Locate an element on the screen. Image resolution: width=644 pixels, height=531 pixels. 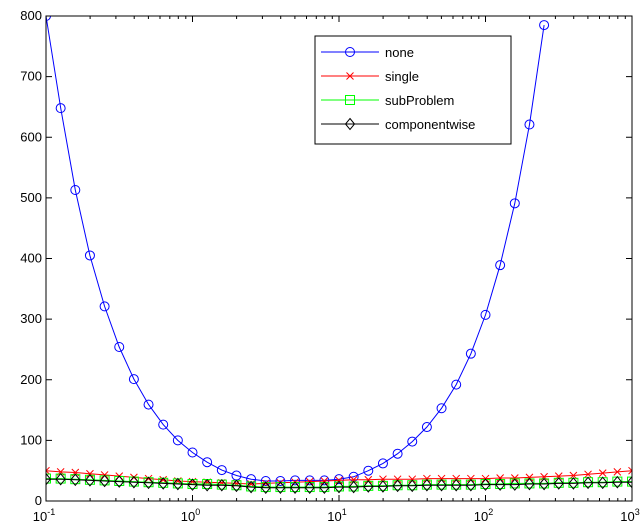
x-tick-label: 10¹ is located at coordinates (336, 515).